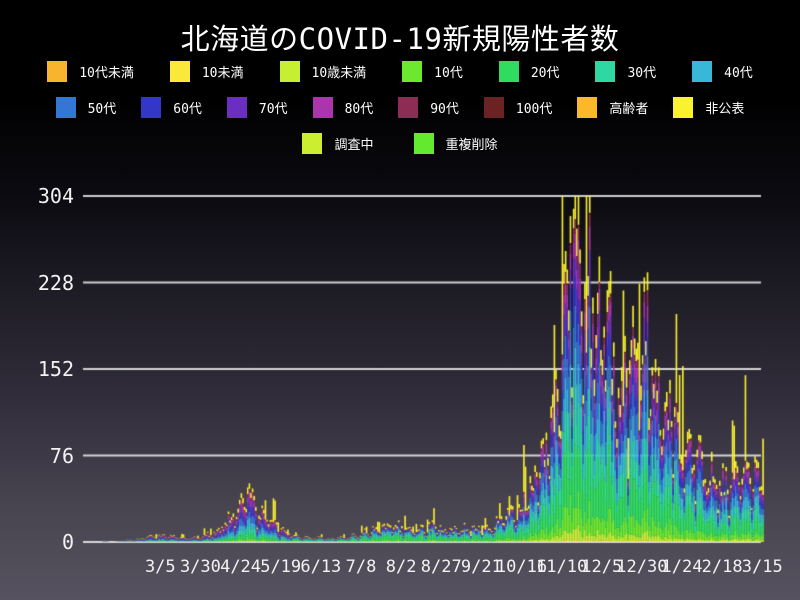 The width and height of the screenshot is (800, 600). I want to click on x-tick-label: 5/19, so click(281, 567).